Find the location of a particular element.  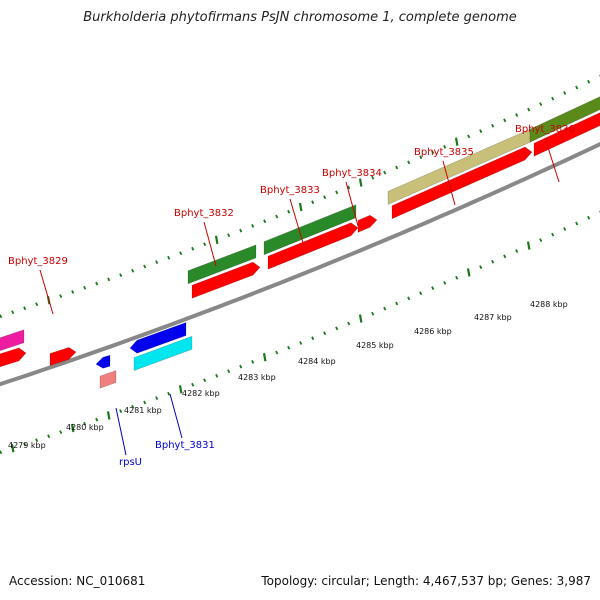

scale-label: 4279 kbp is located at coordinates (27, 445).